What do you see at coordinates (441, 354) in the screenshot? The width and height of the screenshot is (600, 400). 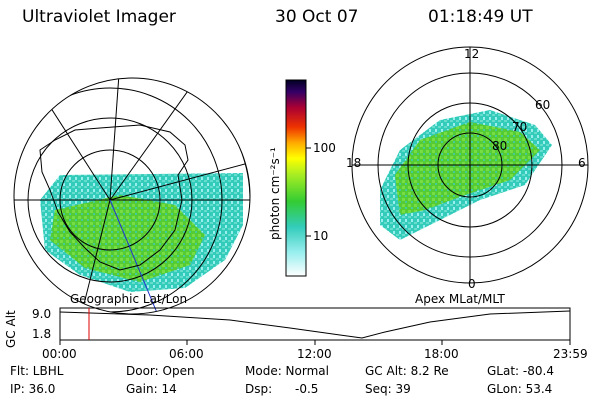 I see `timeline-xtick-3: 18:00` at bounding box center [441, 354].